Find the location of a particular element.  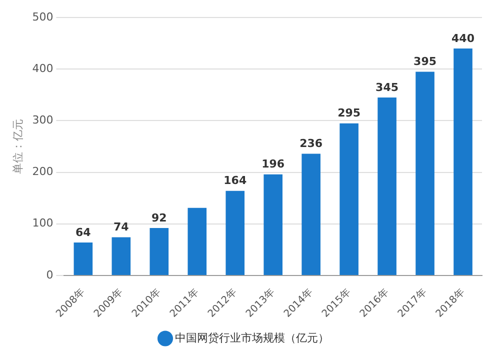

y-tick-label: 100 is located at coordinates (43, 223).